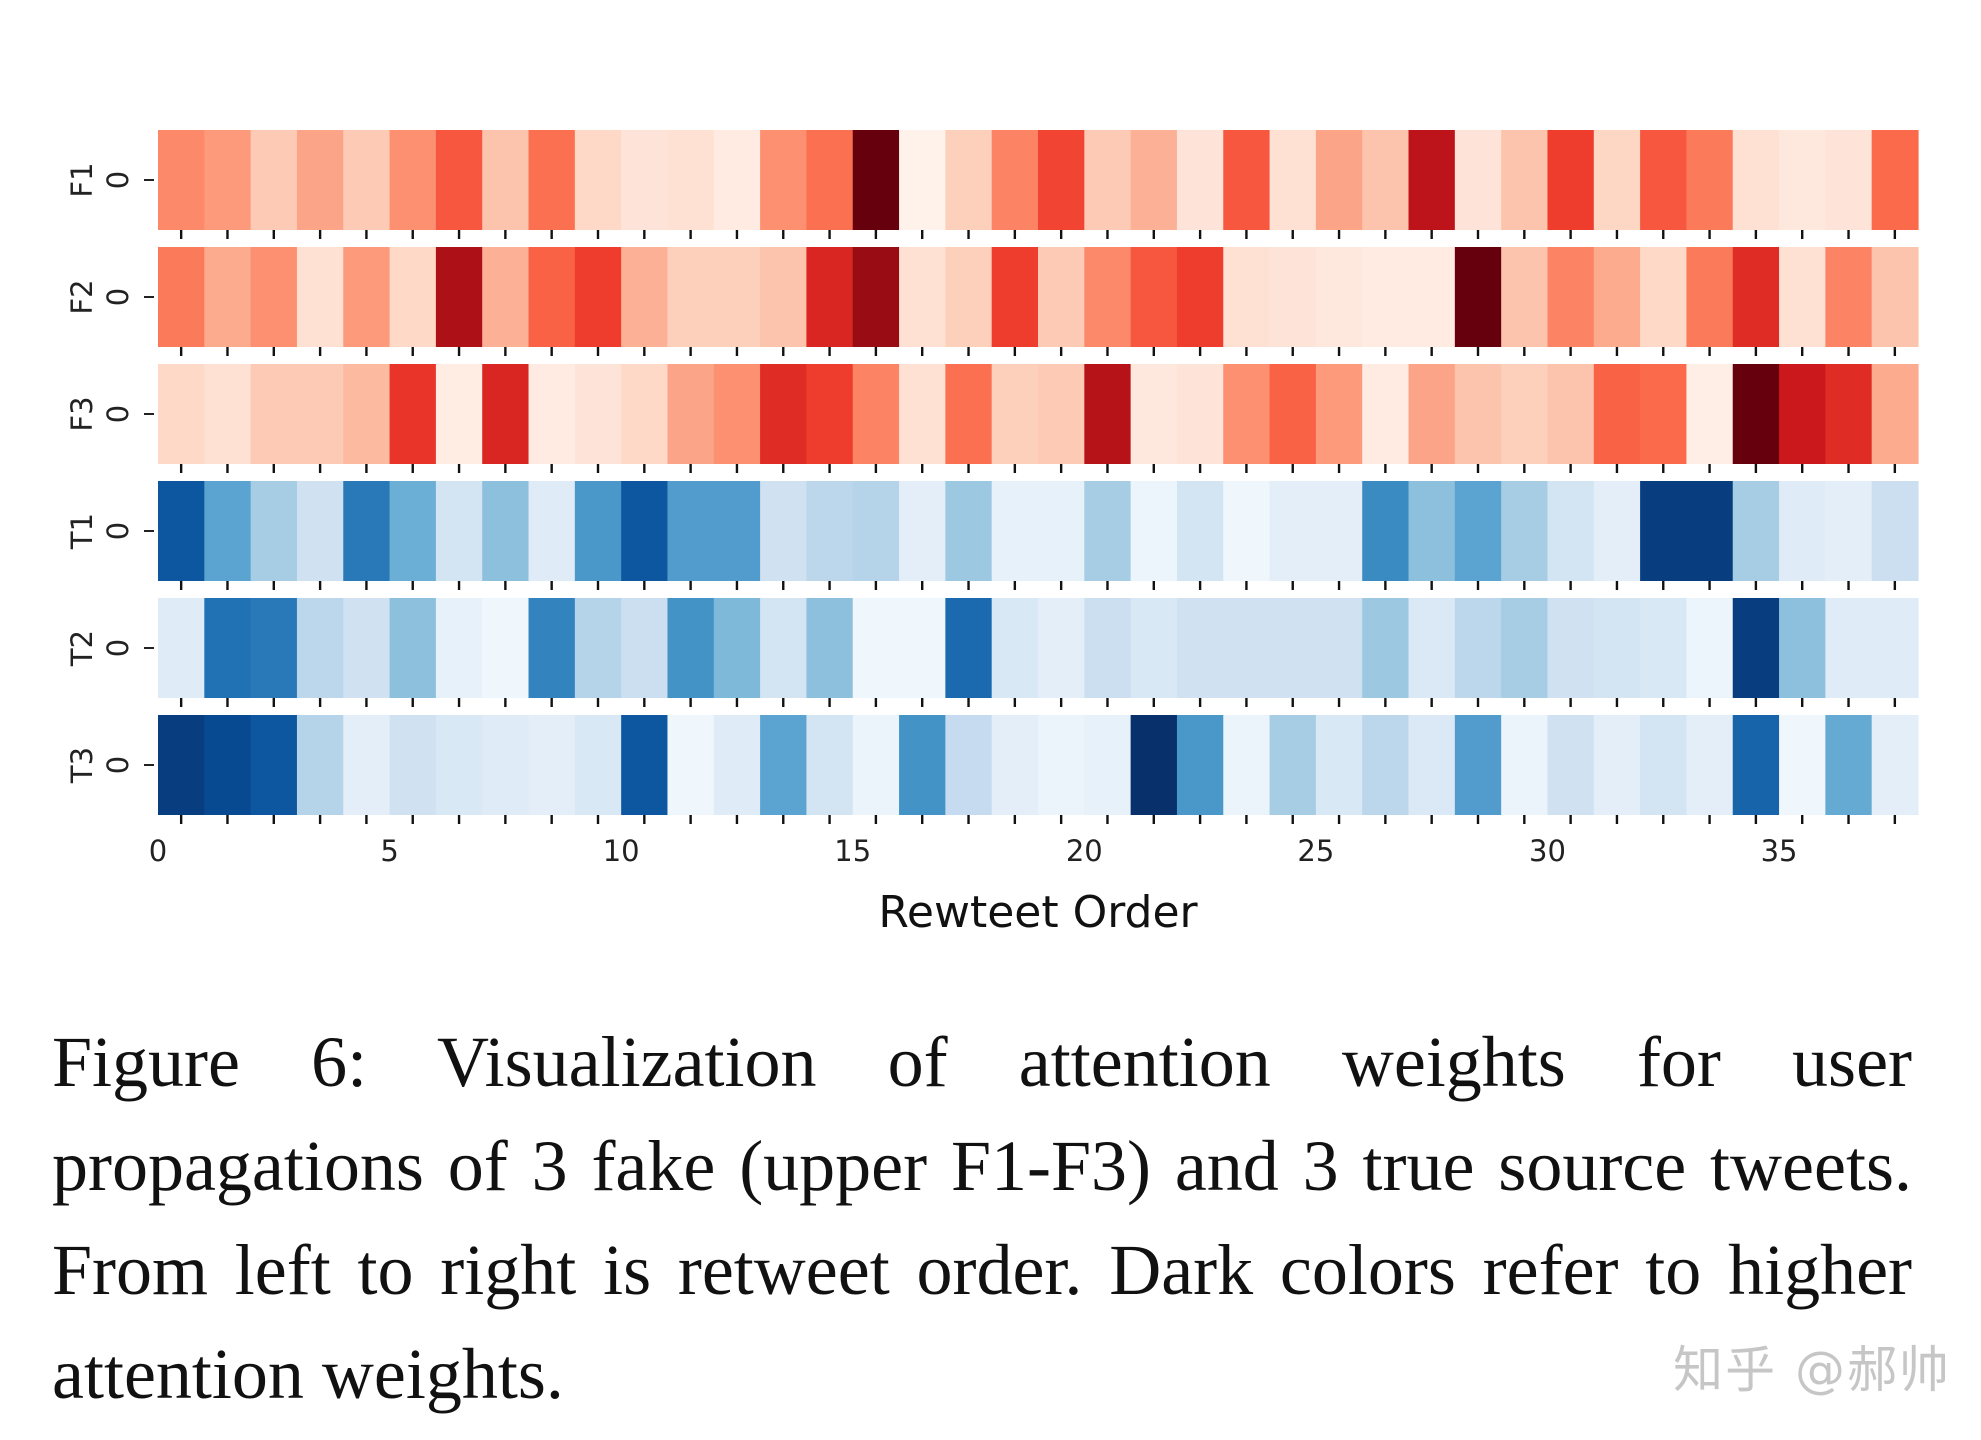 This screenshot has width=1981, height=1440. What do you see at coordinates (1084, 851) in the screenshot?
I see `x-tick-label: 20` at bounding box center [1084, 851].